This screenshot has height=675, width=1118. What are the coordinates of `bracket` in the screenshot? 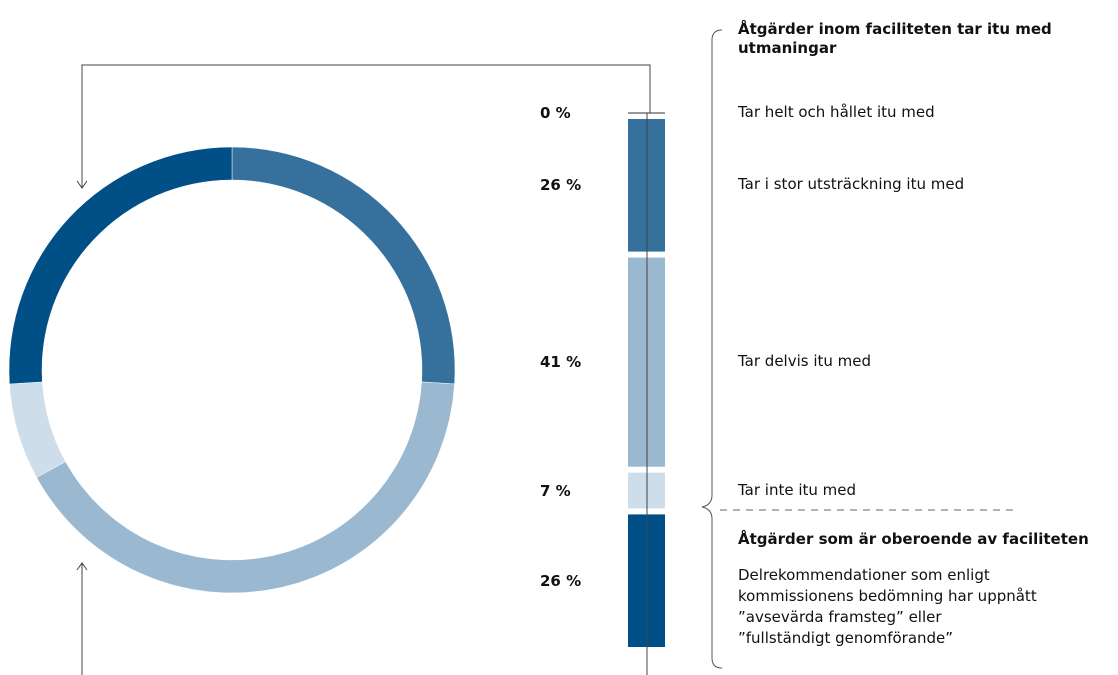 It's located at (712, 349).